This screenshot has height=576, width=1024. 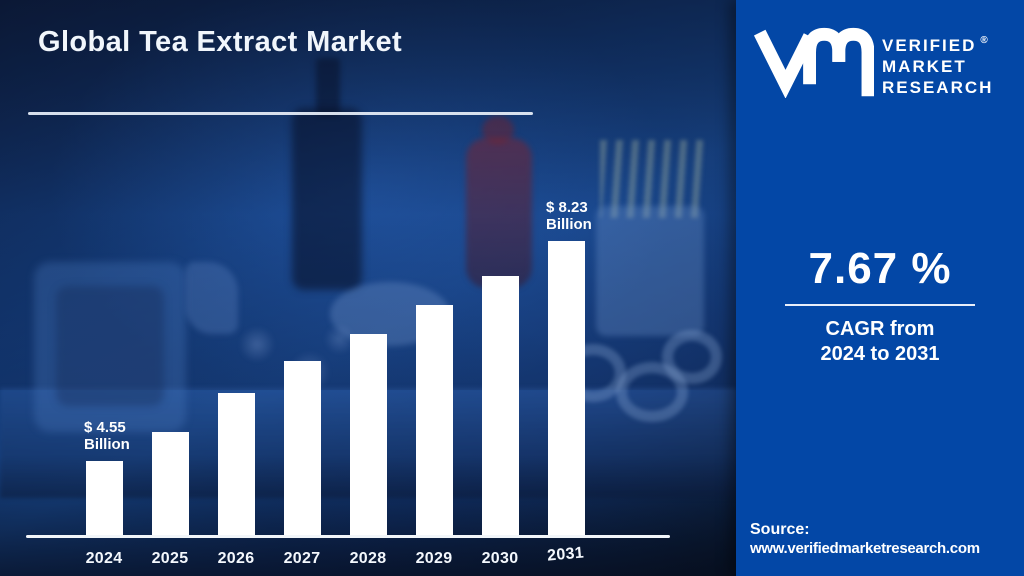 I want to click on source-block: Source: www.verifiedmarketresearch.com, so click(x=865, y=539).